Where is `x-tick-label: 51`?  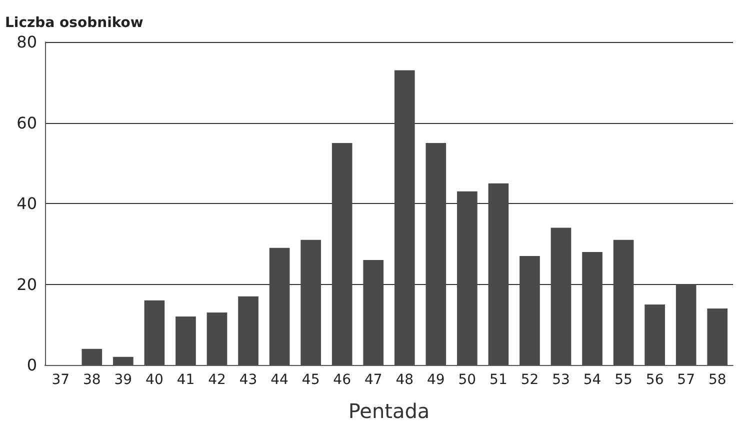
x-tick-label: 51 is located at coordinates (499, 380).